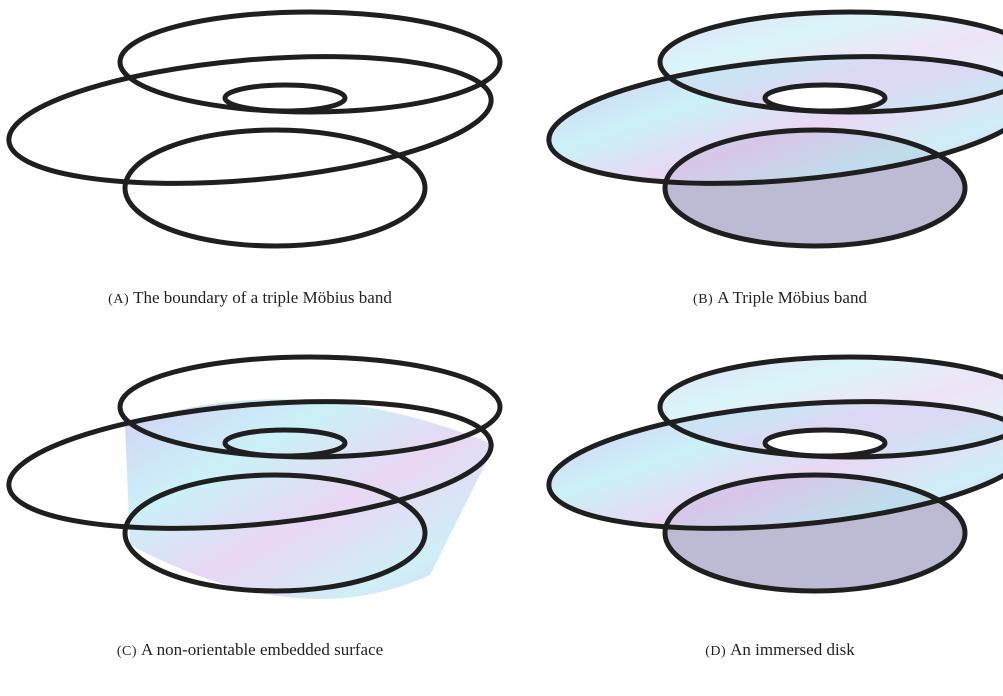  What do you see at coordinates (792, 297) in the screenshot?
I see `caption-text: A Triple Möbius band` at bounding box center [792, 297].